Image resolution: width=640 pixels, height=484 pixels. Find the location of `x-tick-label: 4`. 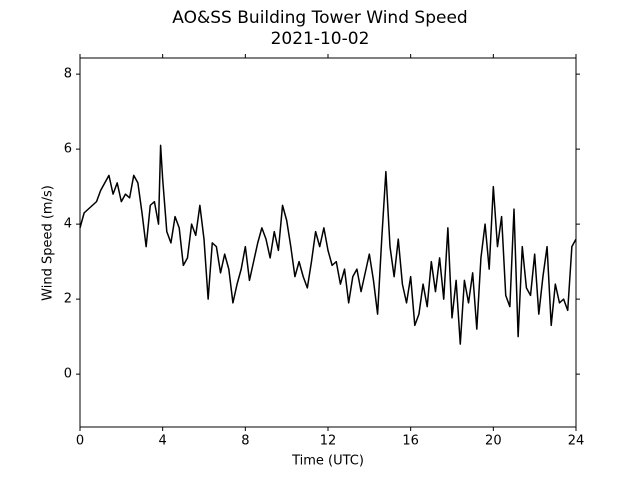

x-tick-label: 4 is located at coordinates (163, 441).